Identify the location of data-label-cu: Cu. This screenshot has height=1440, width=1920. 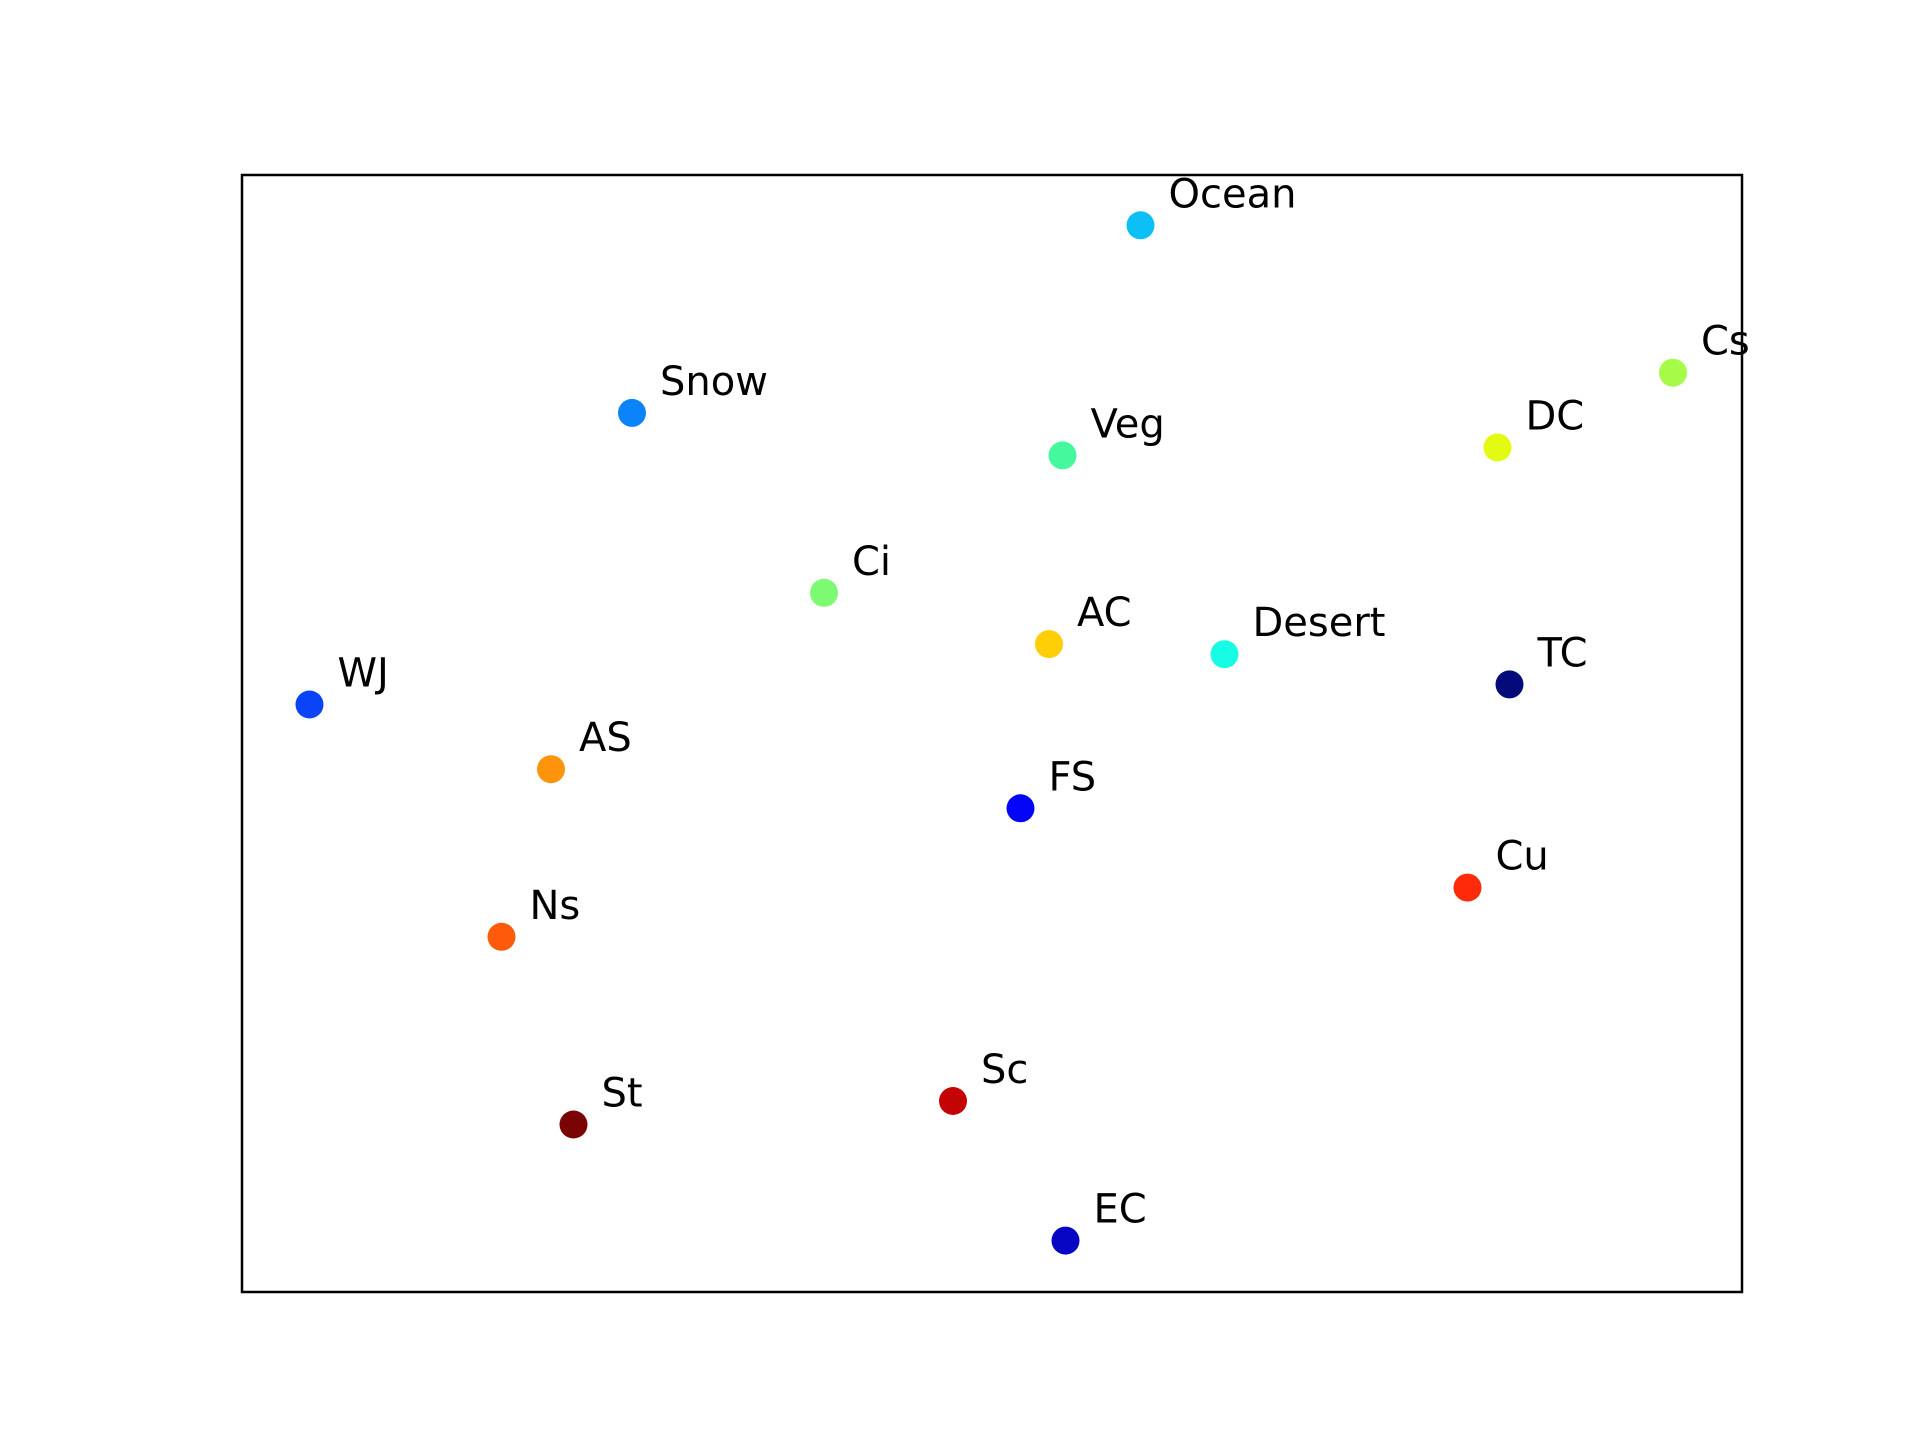
(1522, 857).